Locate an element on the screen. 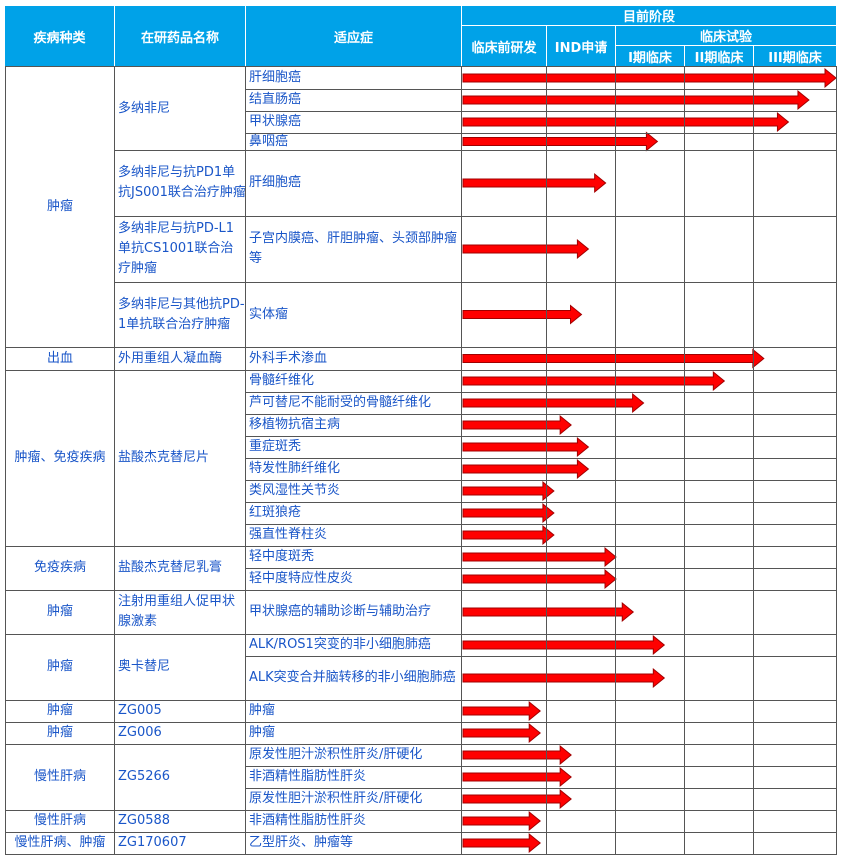 The width and height of the screenshot is (842, 859). indication-cell: 甲状腺癌的辅助诊断与辅助治疗 is located at coordinates (340, 611).